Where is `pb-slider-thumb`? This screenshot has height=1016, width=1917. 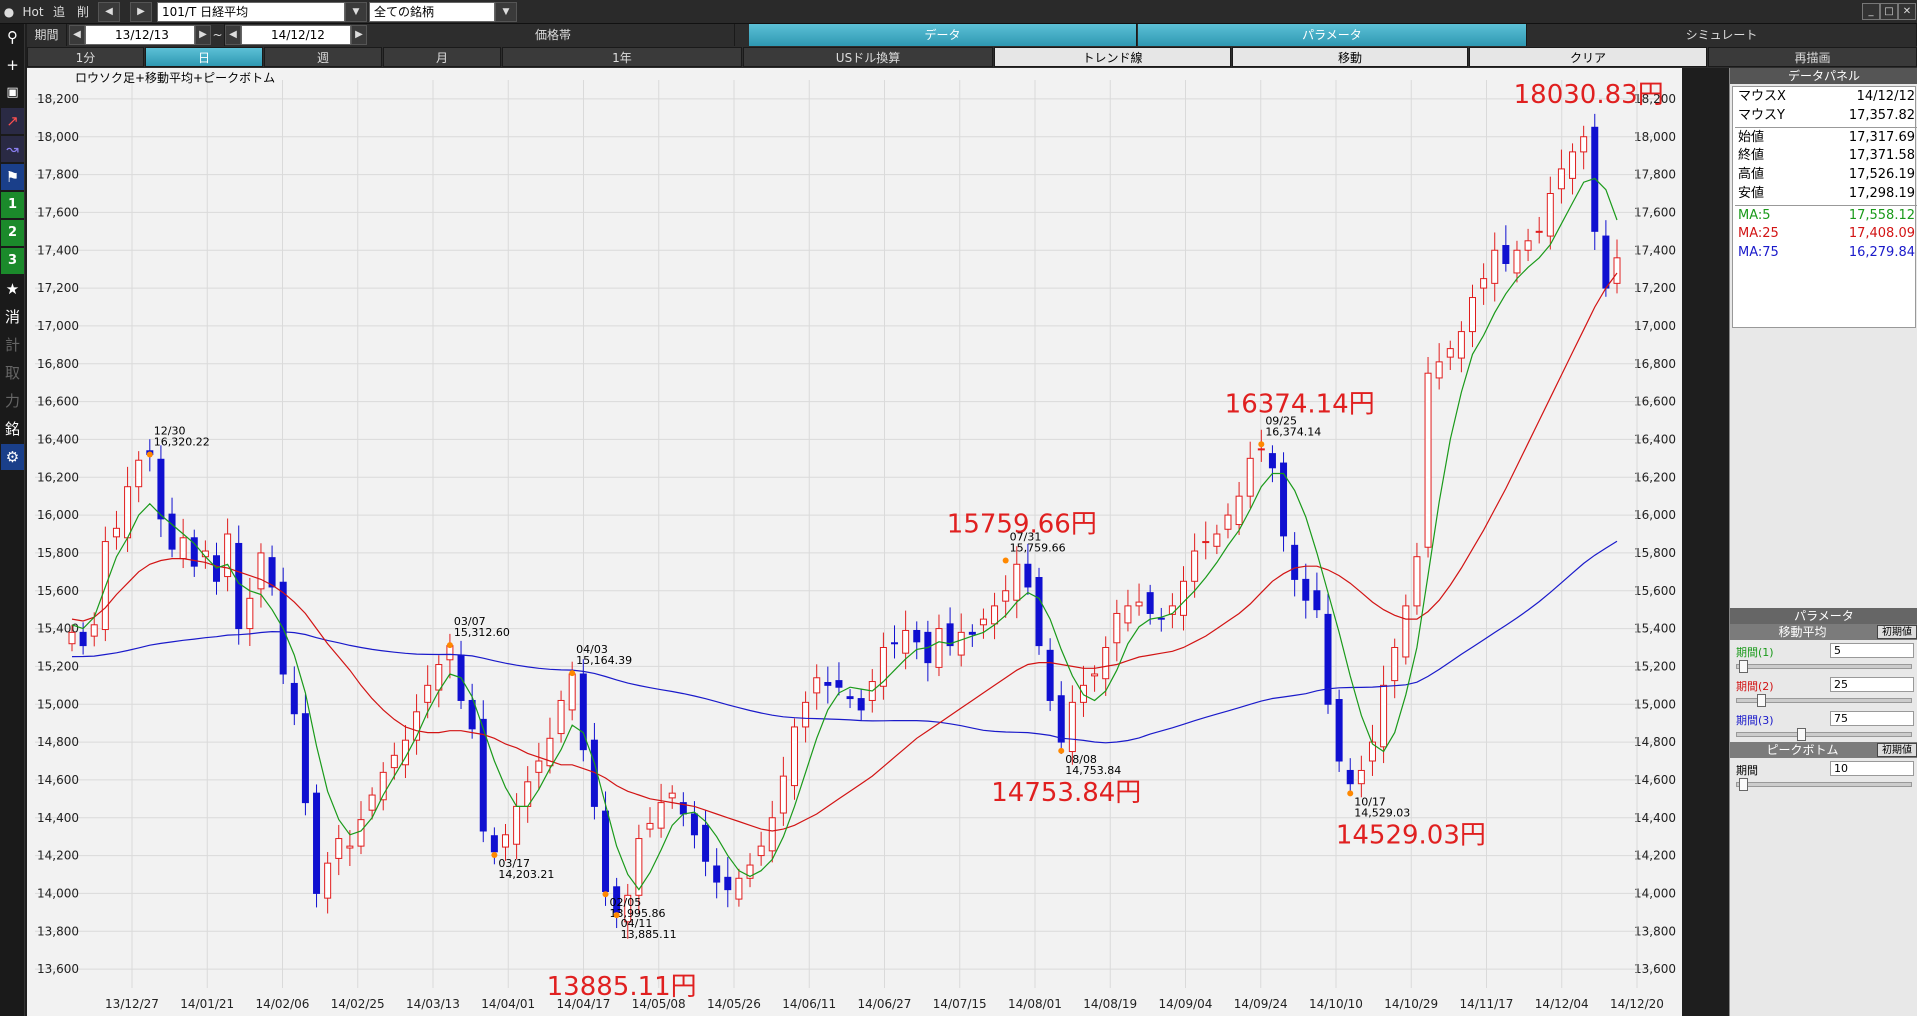
pb-slider-thumb is located at coordinates (1743, 784).